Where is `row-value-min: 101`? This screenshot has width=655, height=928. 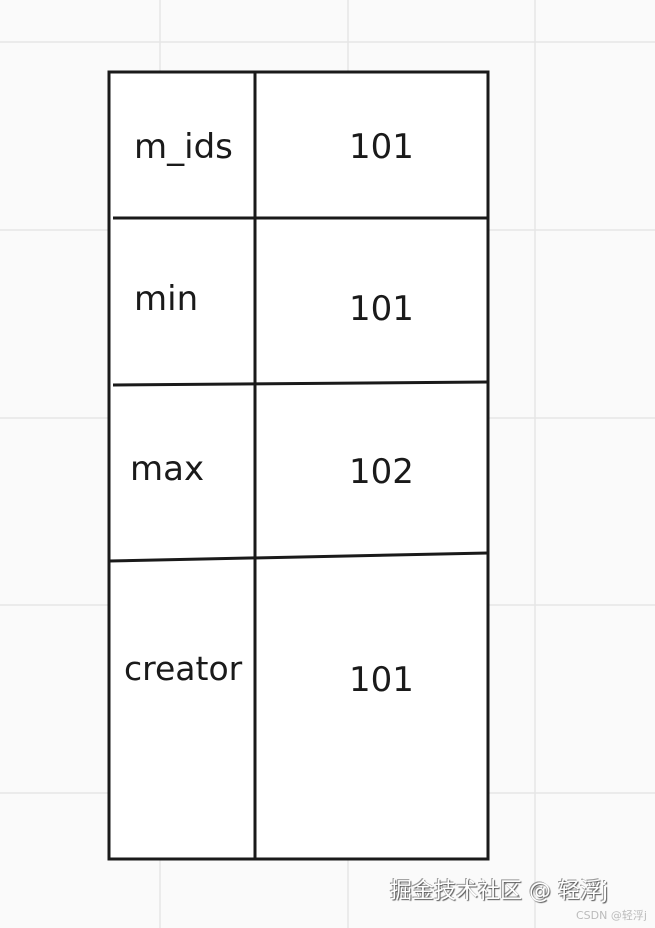 row-value-min: 101 is located at coordinates (381, 309).